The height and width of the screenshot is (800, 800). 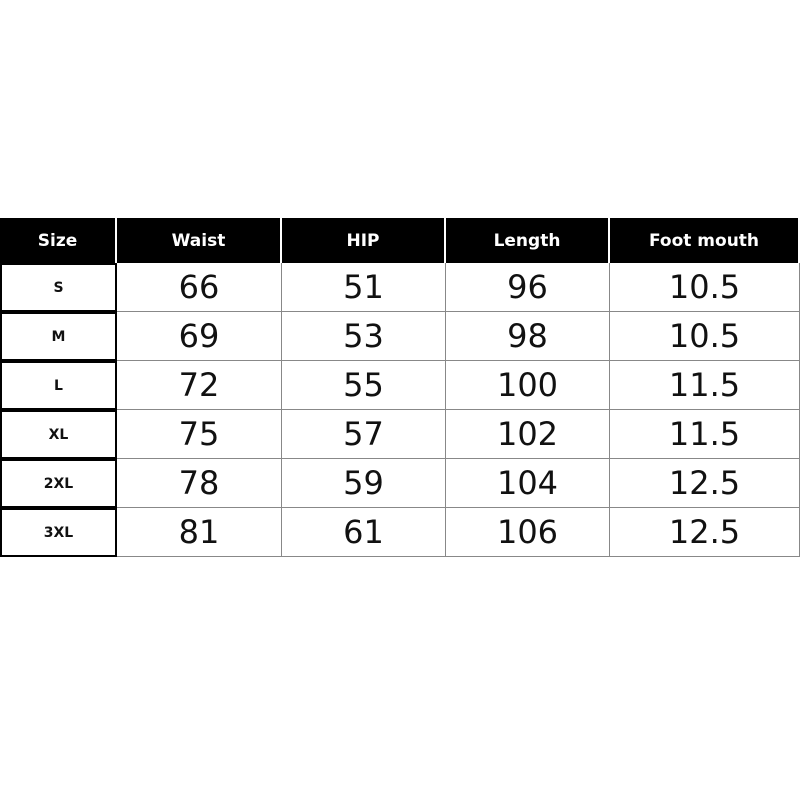 I want to click on size-cell: 2XL, so click(x=58, y=483).